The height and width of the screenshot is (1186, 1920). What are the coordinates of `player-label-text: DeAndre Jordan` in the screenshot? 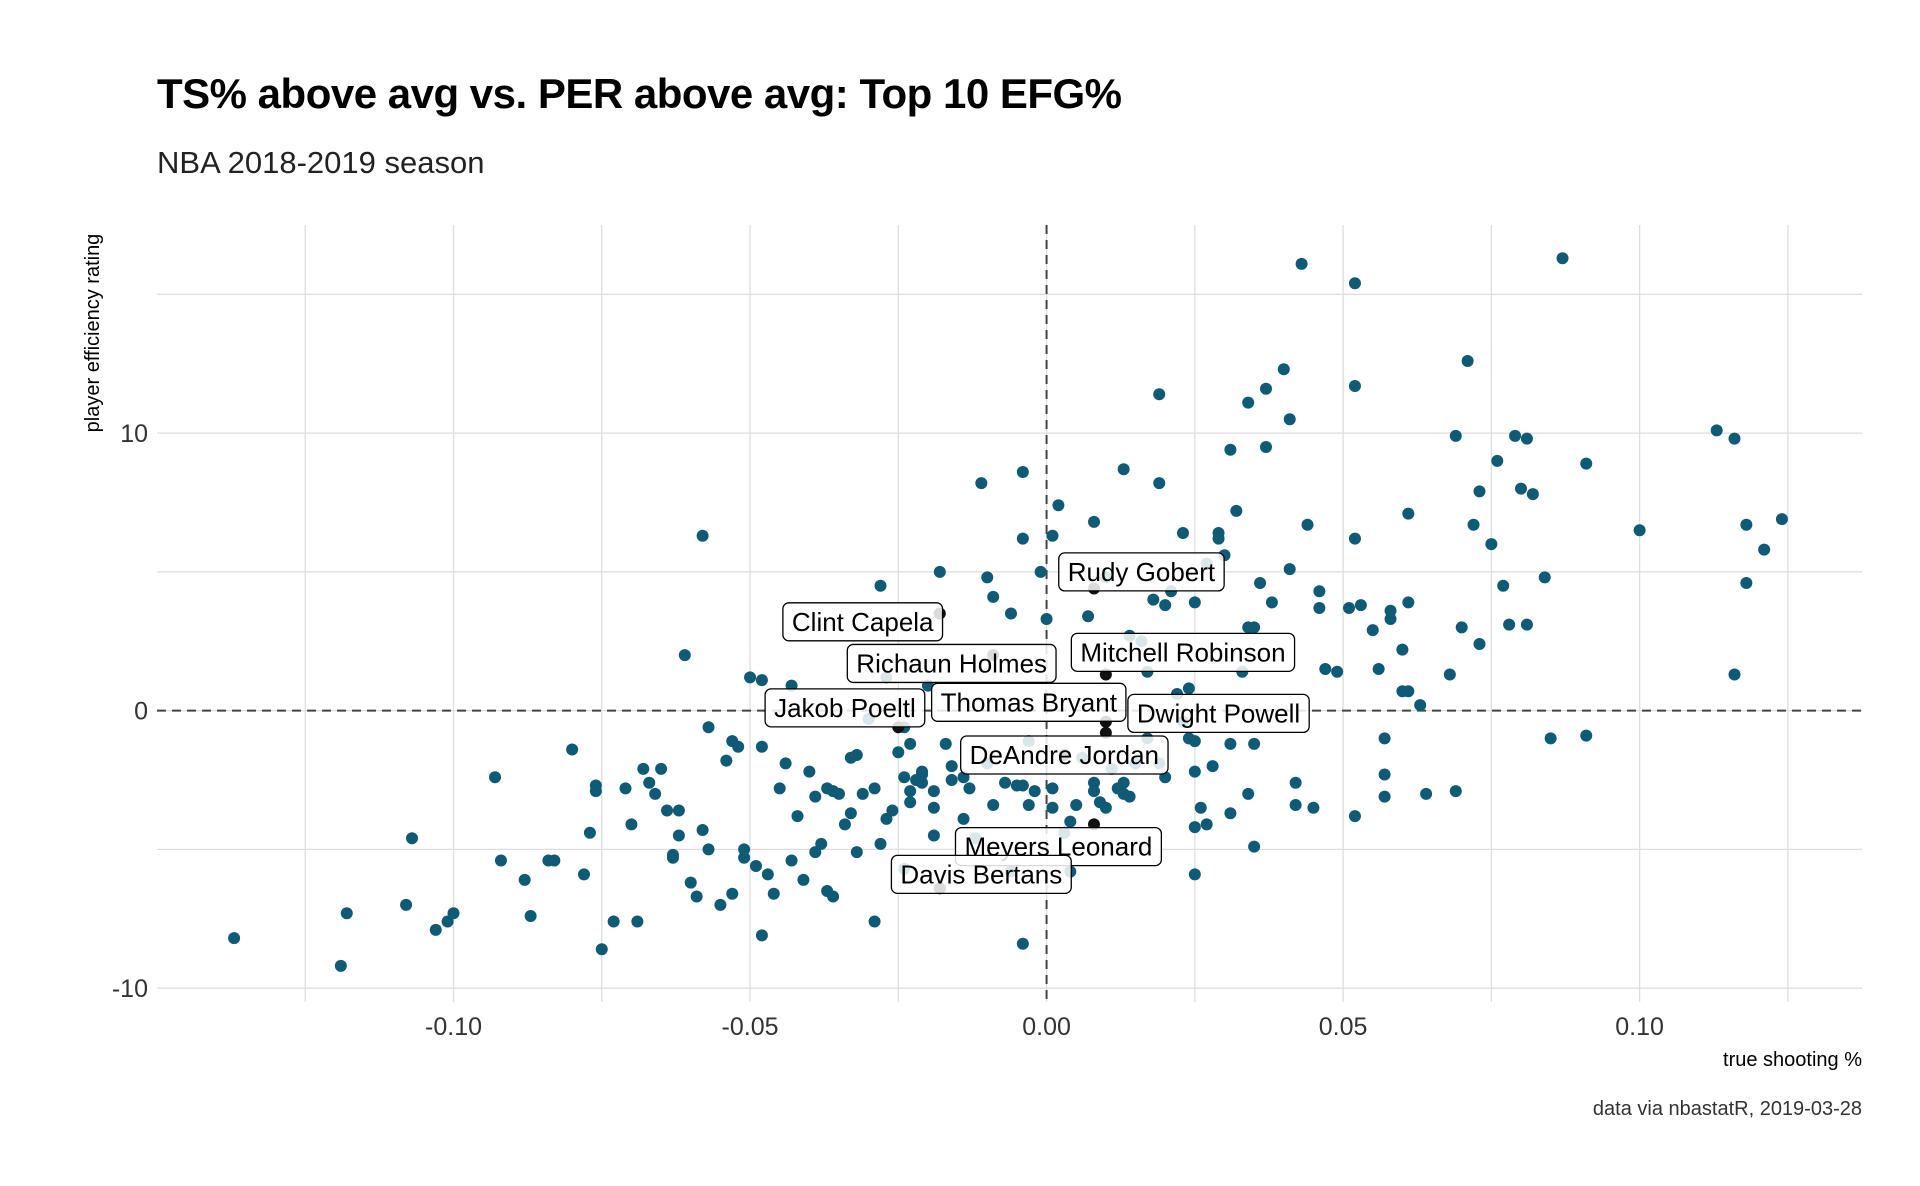 It's located at (1064, 755).